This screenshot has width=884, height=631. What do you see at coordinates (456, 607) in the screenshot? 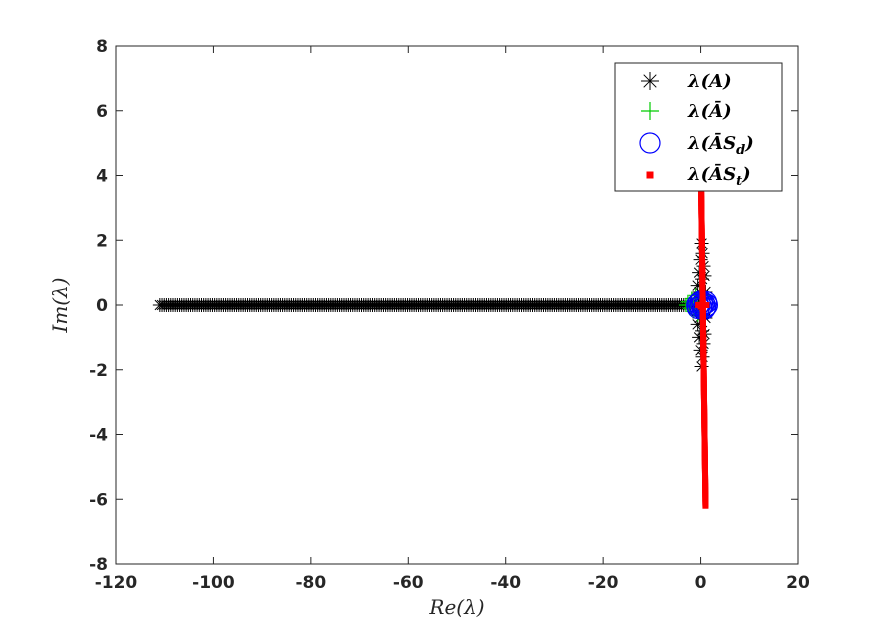
I see `x-axis-label: Re(λ)` at bounding box center [456, 607].